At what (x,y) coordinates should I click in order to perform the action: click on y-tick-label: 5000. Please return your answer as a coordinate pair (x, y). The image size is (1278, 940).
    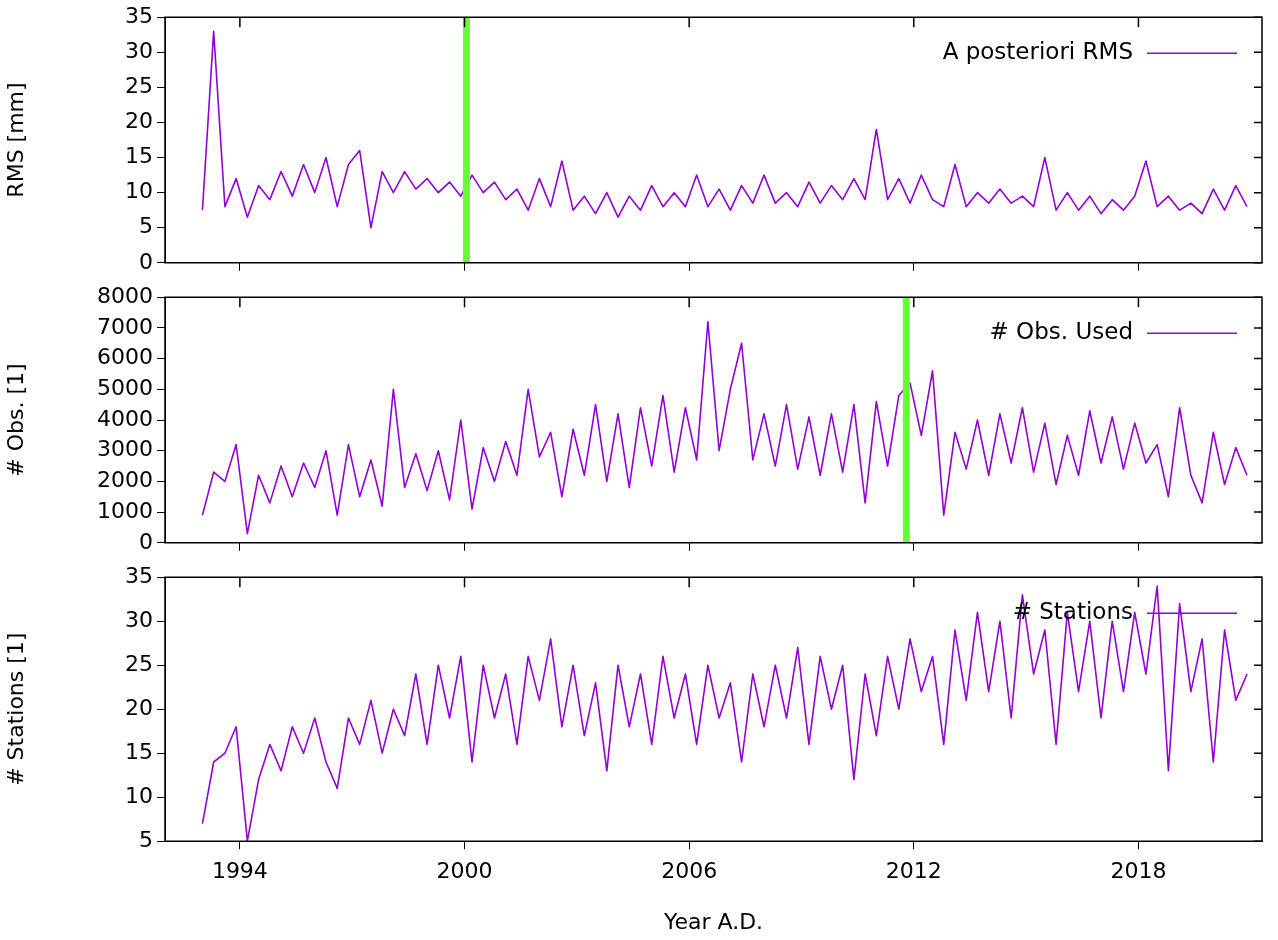
    Looking at the image, I should click on (125, 388).